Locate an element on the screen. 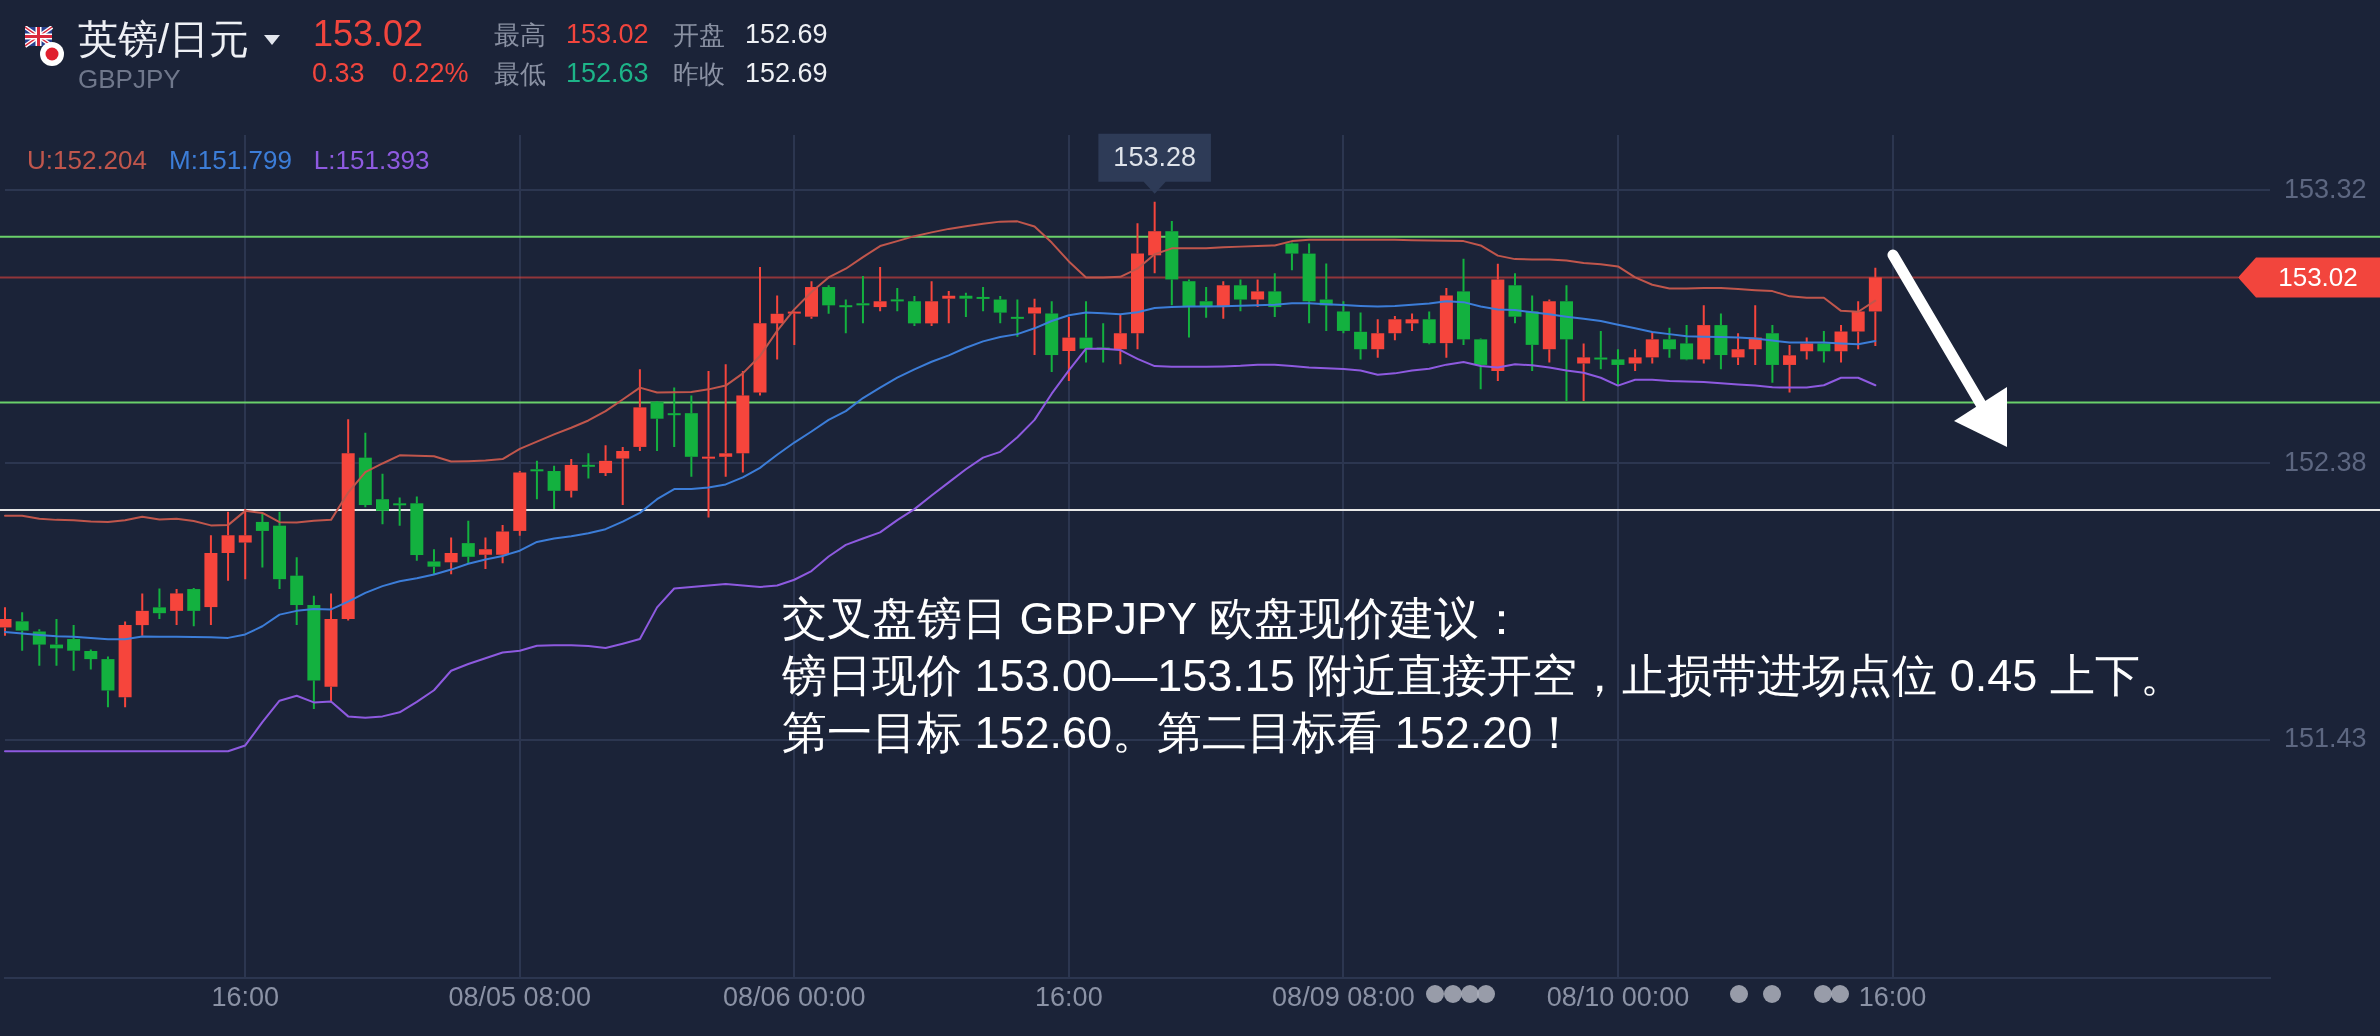 This screenshot has width=2380, height=1036. x-tick-label: 08/05 08:00 is located at coordinates (520, 996).